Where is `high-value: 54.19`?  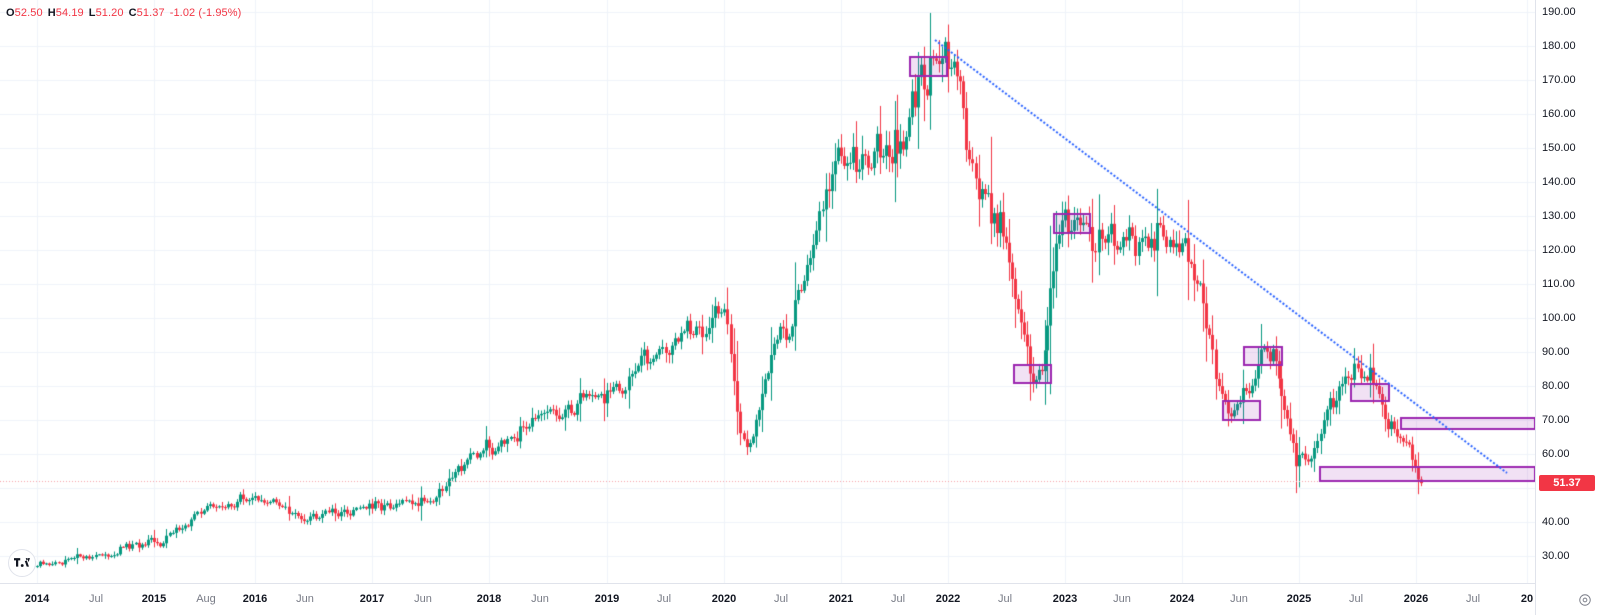 high-value: 54.19 is located at coordinates (69, 13).